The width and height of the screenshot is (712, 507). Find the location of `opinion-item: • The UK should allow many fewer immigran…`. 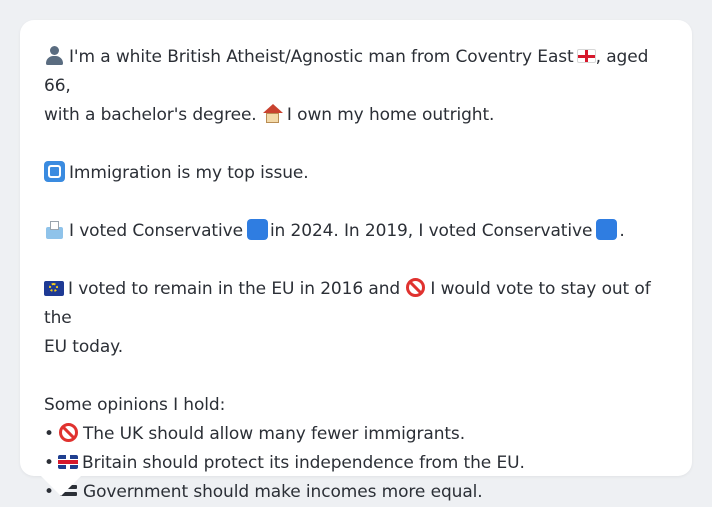

opinion-item: • The UK should allow many fewer immigran… is located at coordinates (356, 434).